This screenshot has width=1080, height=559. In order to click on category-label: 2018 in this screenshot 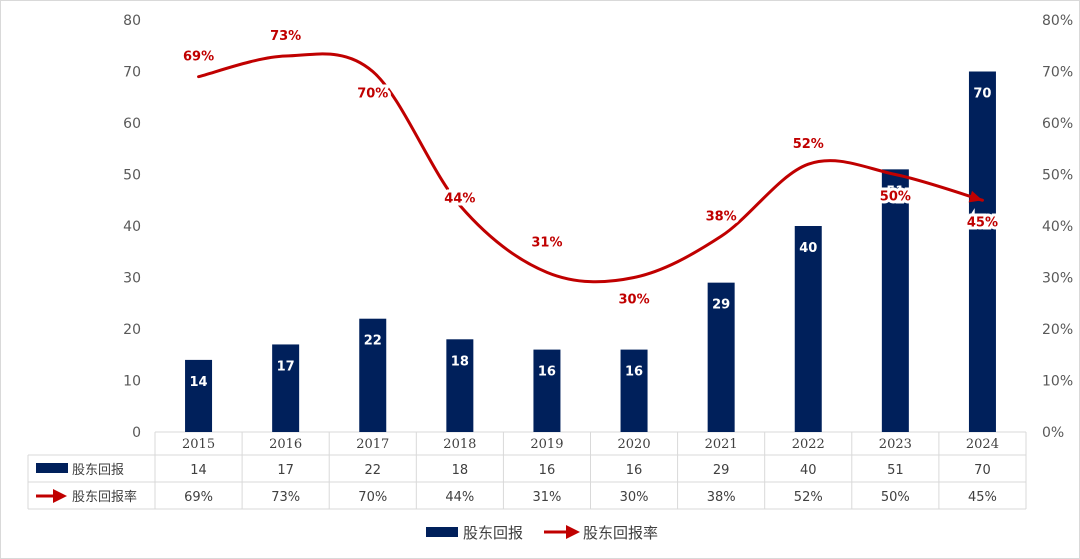, I will do `click(459, 444)`.